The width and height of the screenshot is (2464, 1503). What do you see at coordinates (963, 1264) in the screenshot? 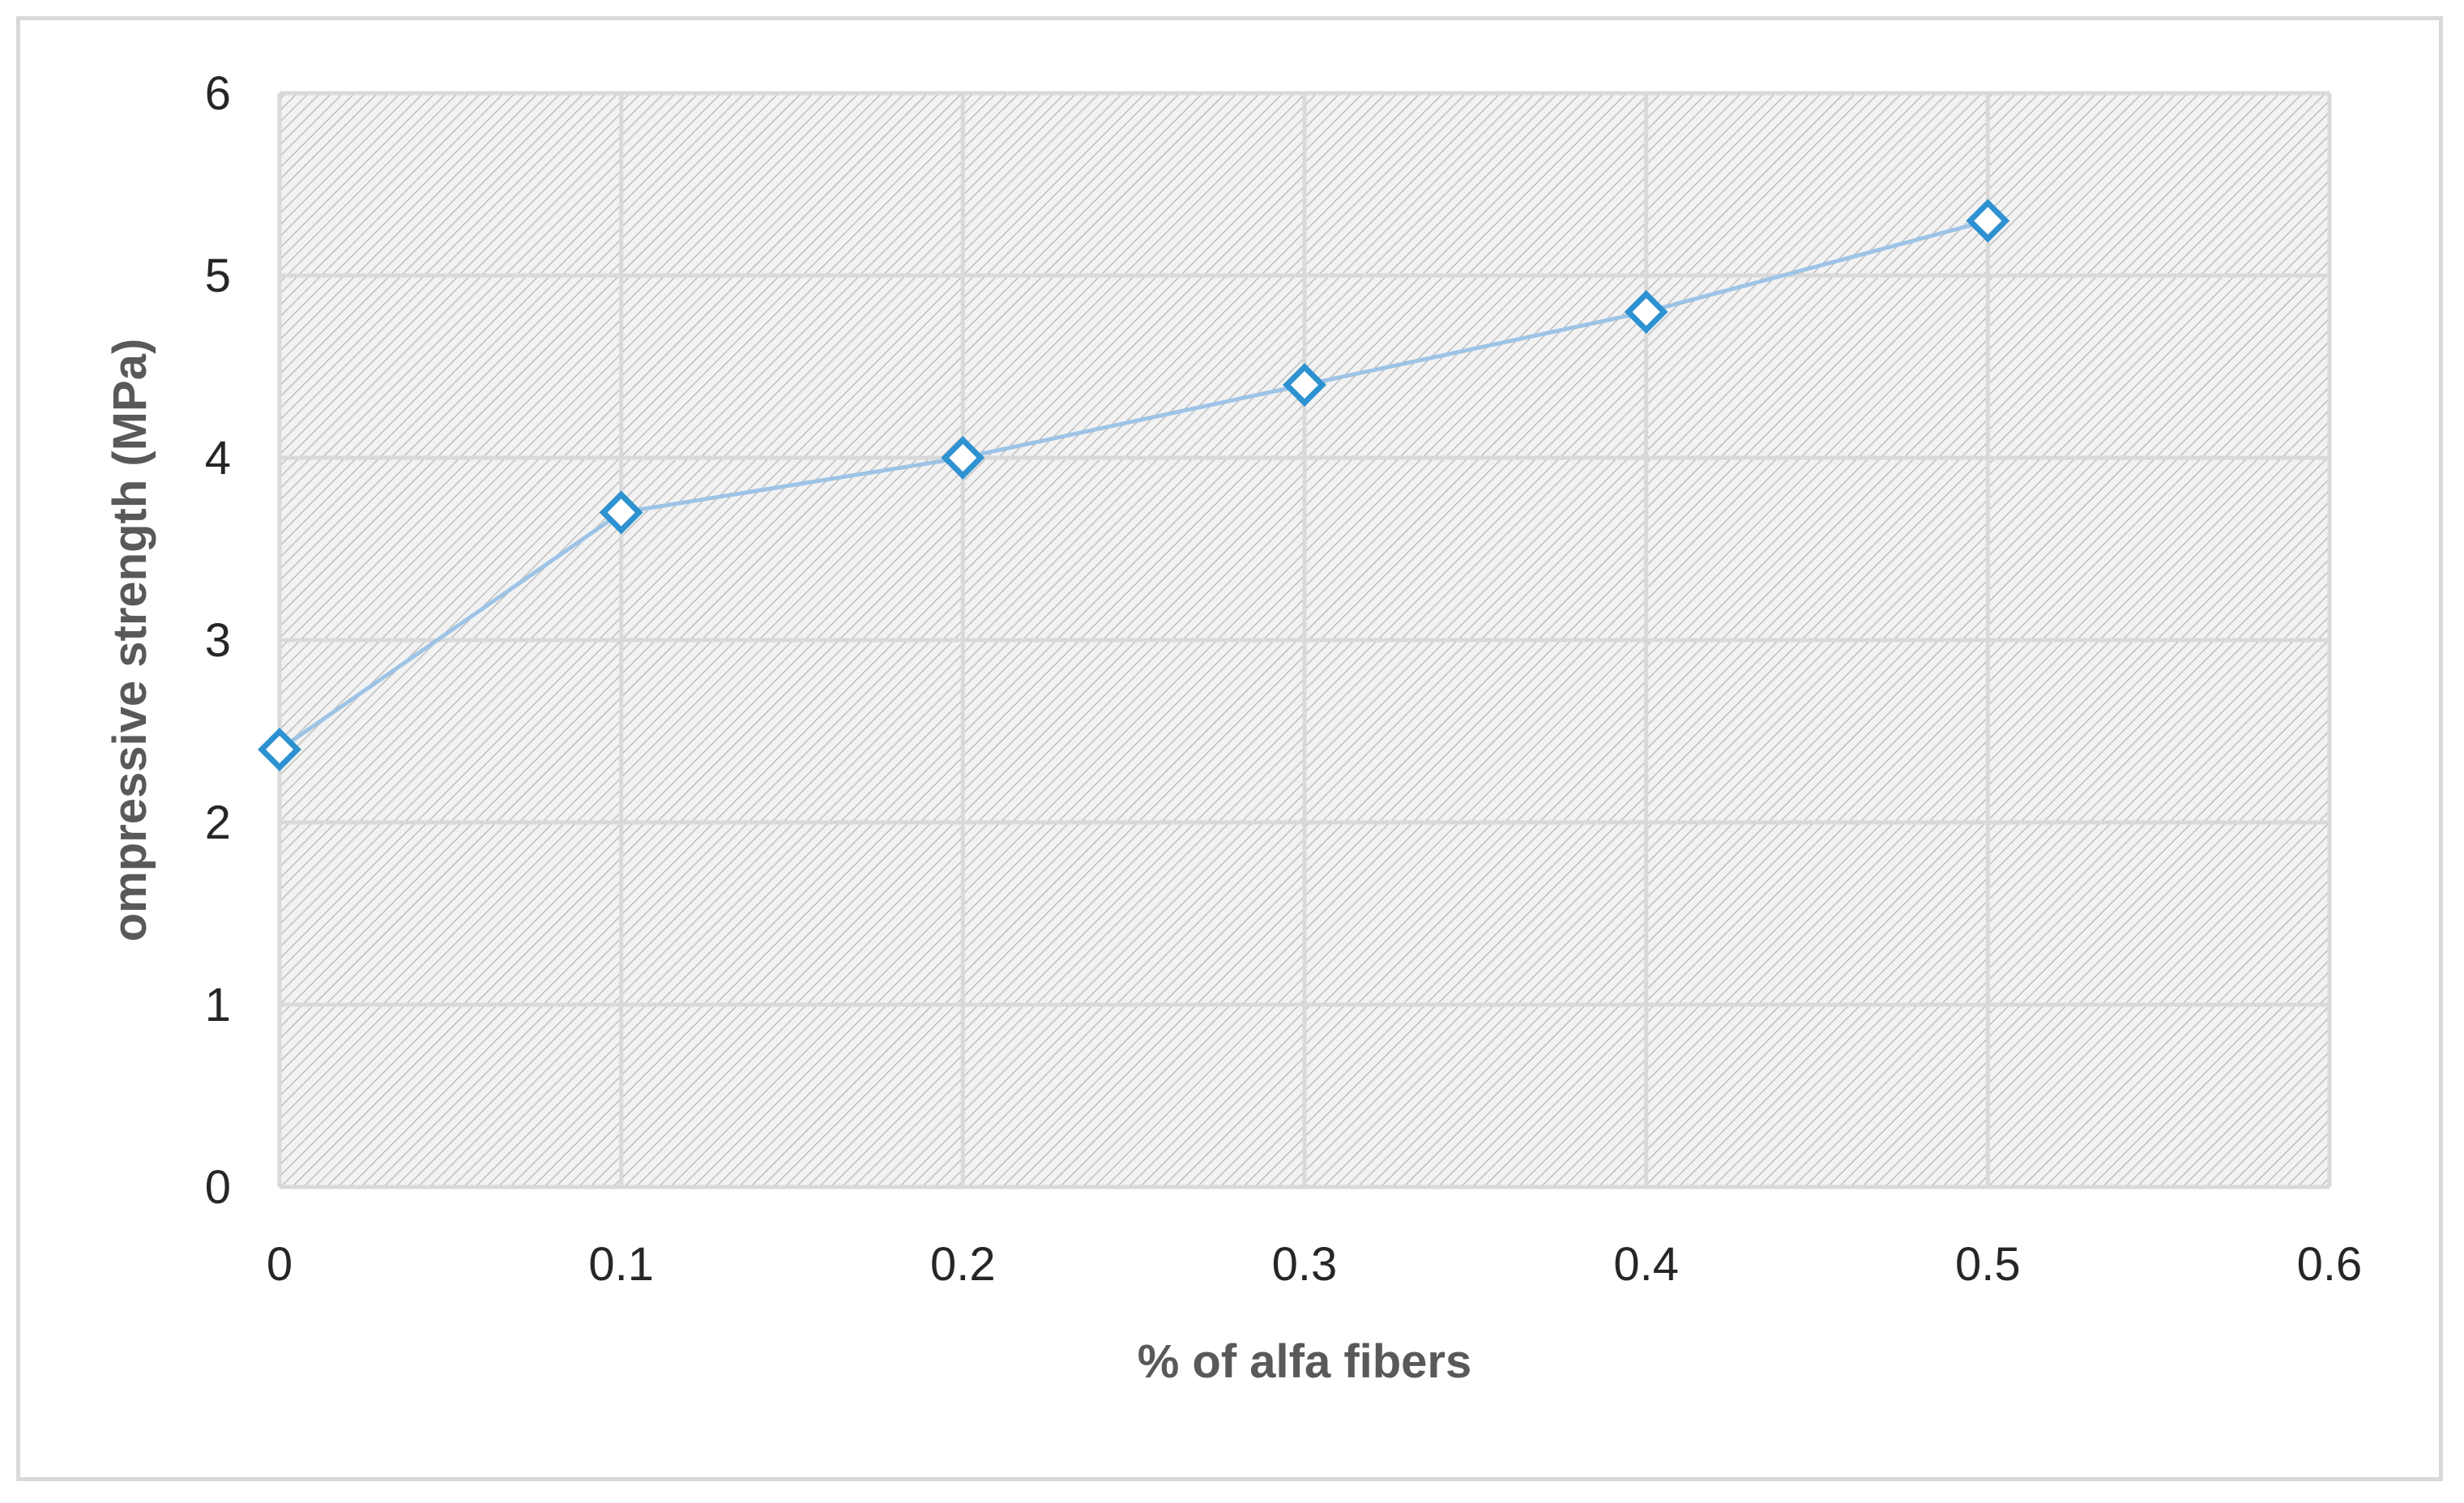
I see `x-tick-label: 0.2` at bounding box center [963, 1264].